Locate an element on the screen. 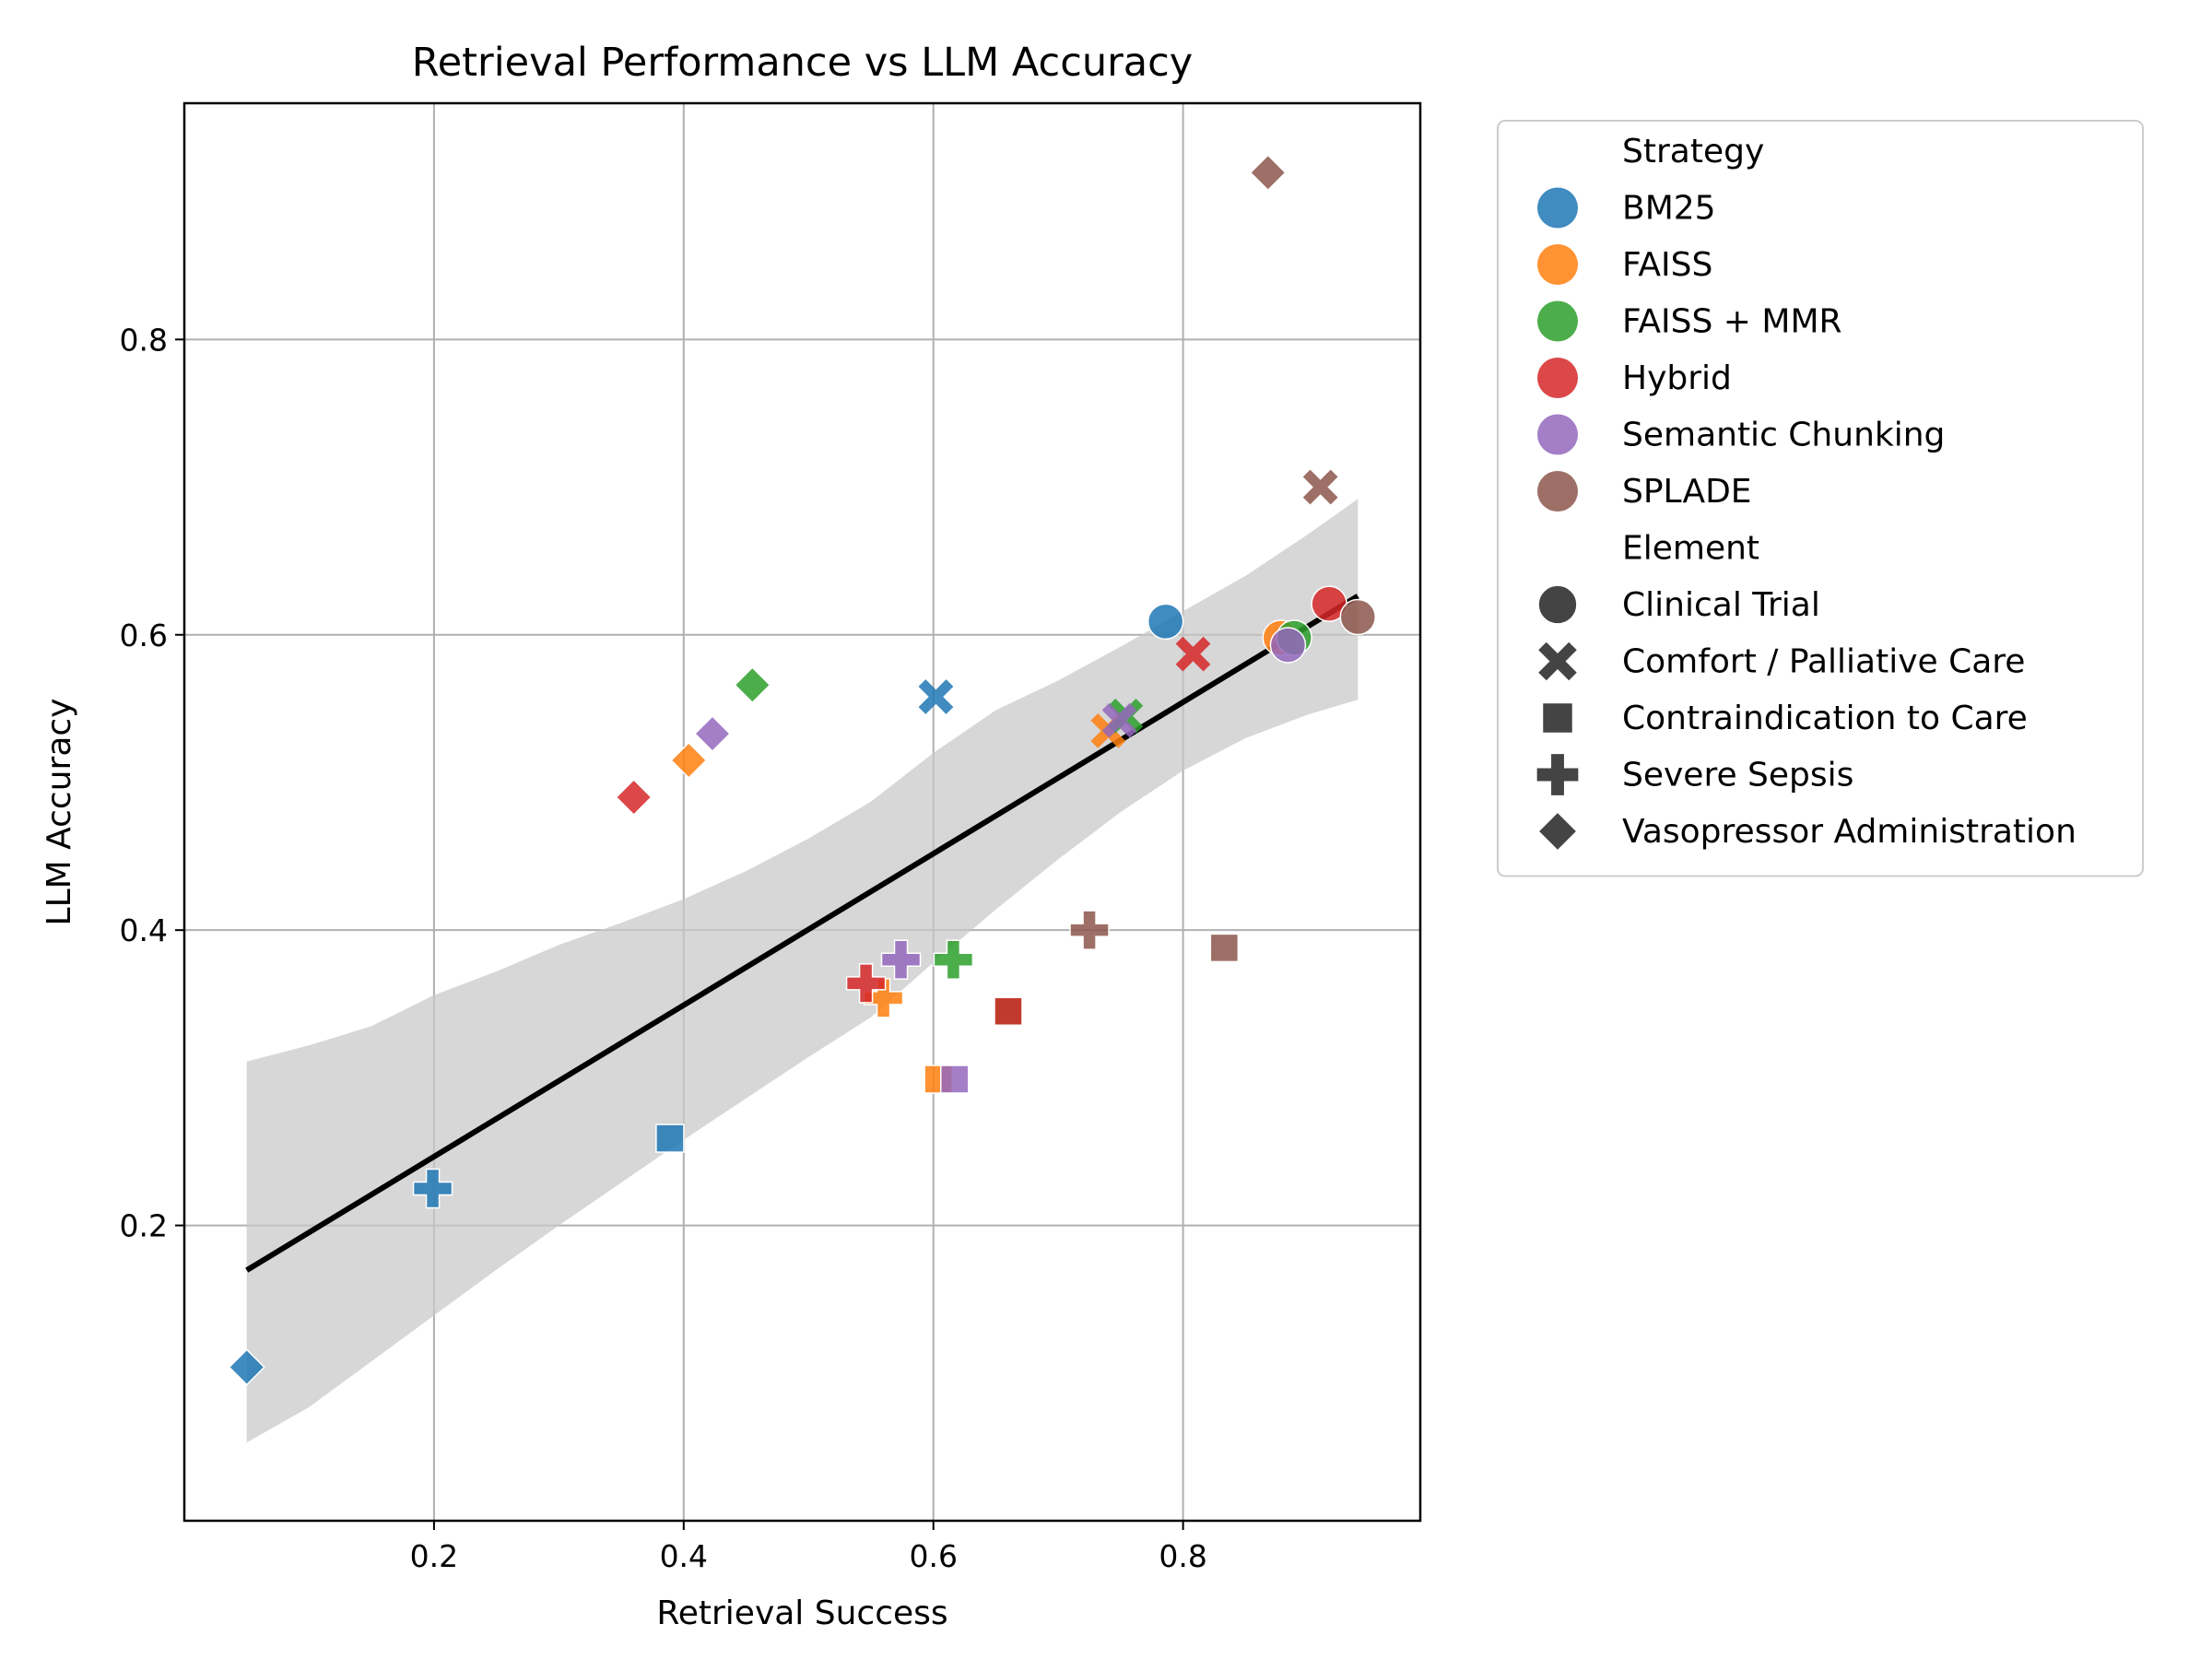 Image resolution: width=2212 pixels, height=1659 pixels. x-tick-label-3: 0.8 is located at coordinates (1182, 1556).